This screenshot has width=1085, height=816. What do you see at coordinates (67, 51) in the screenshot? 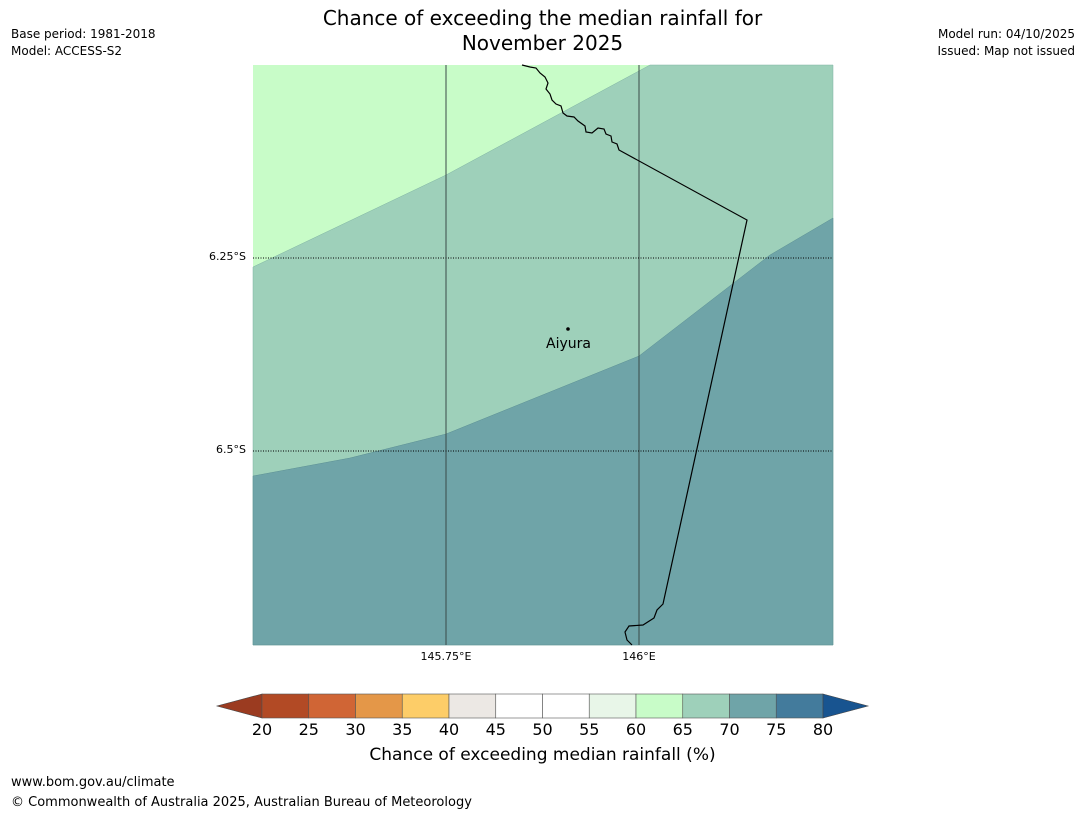
I see `model-name: Model: ACCESS-S2` at bounding box center [67, 51].